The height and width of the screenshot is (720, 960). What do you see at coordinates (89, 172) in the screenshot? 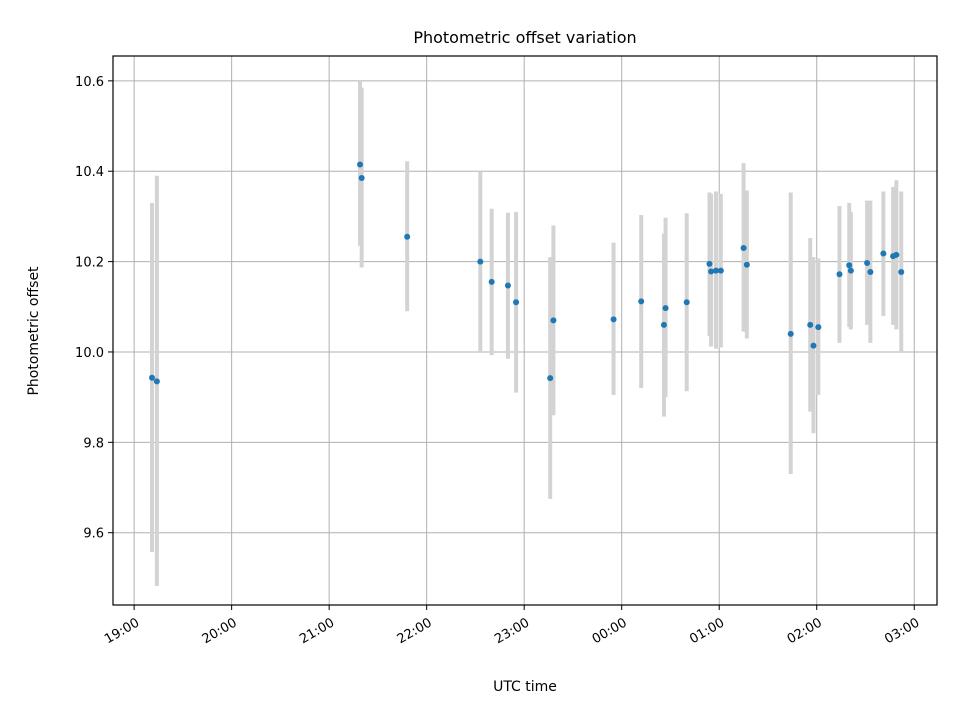
I see `y-tick-label: 10.4` at bounding box center [89, 172].